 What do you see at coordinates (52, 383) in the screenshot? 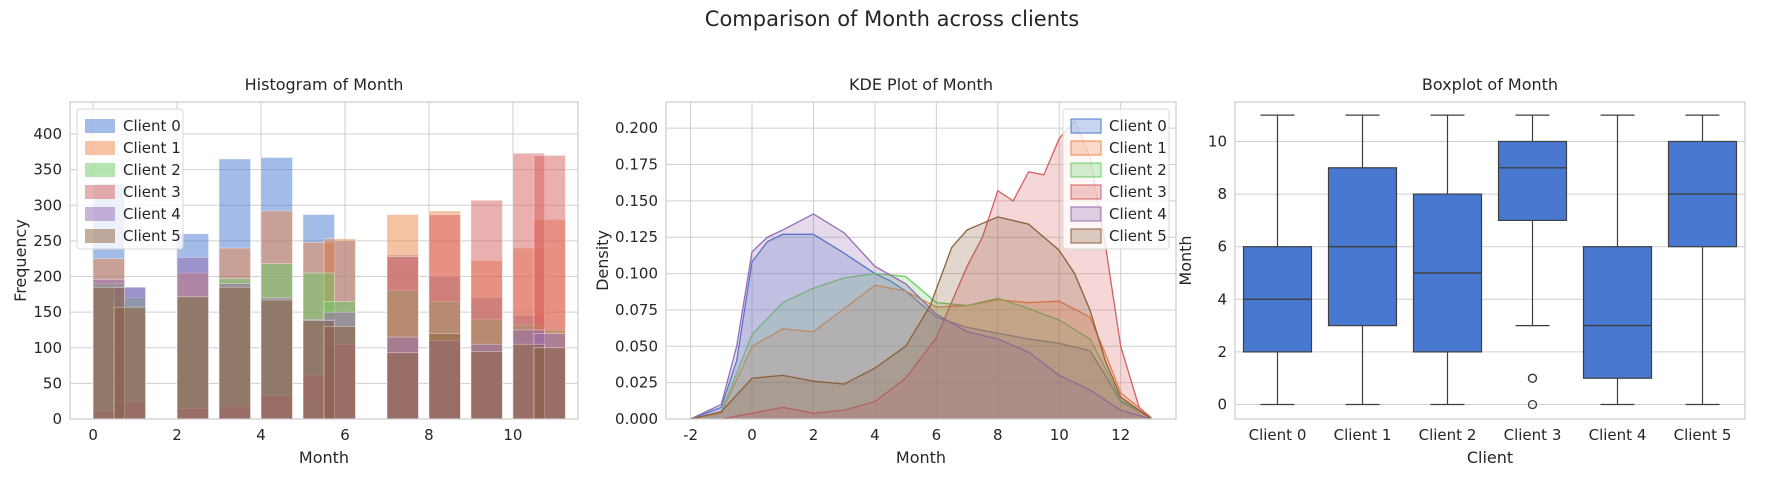
I see `y-tick-label: 50` at bounding box center [52, 383].